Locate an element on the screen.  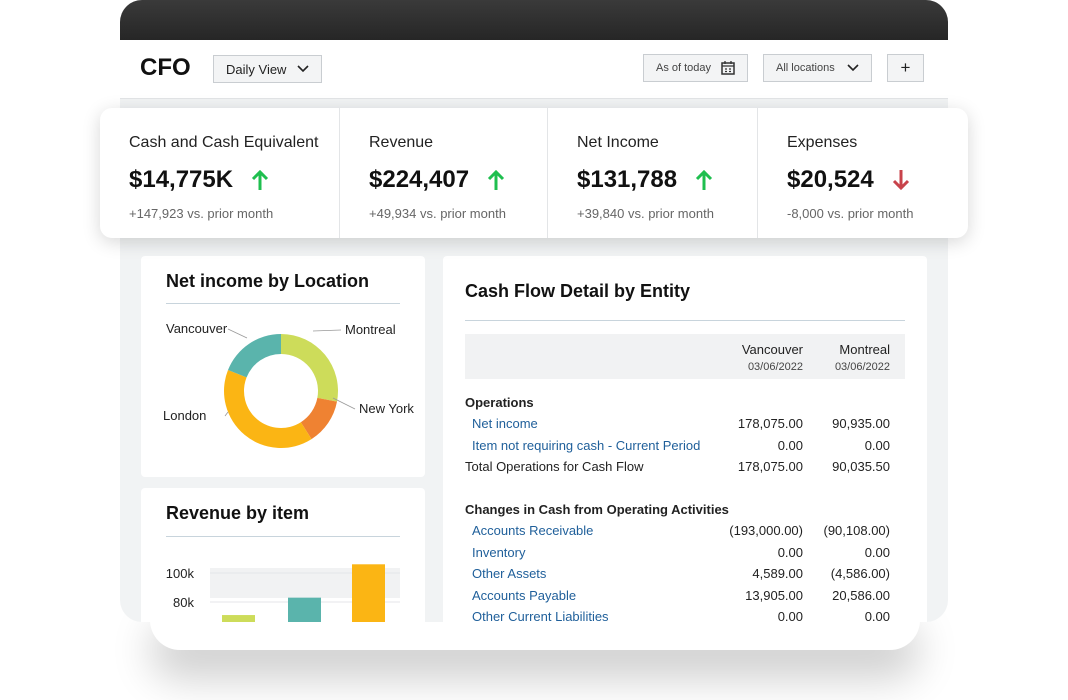
y-tick-label: 100k is located at coordinates (180, 573).